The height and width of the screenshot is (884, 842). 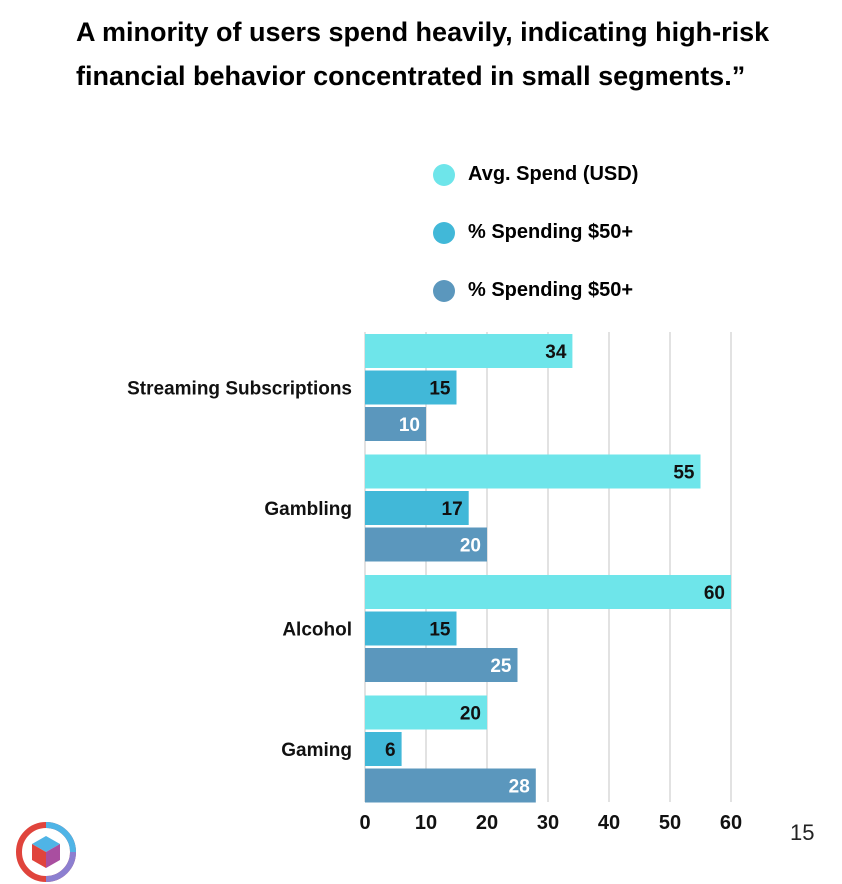 I want to click on data-label-2-0: 60, so click(x=714, y=593).